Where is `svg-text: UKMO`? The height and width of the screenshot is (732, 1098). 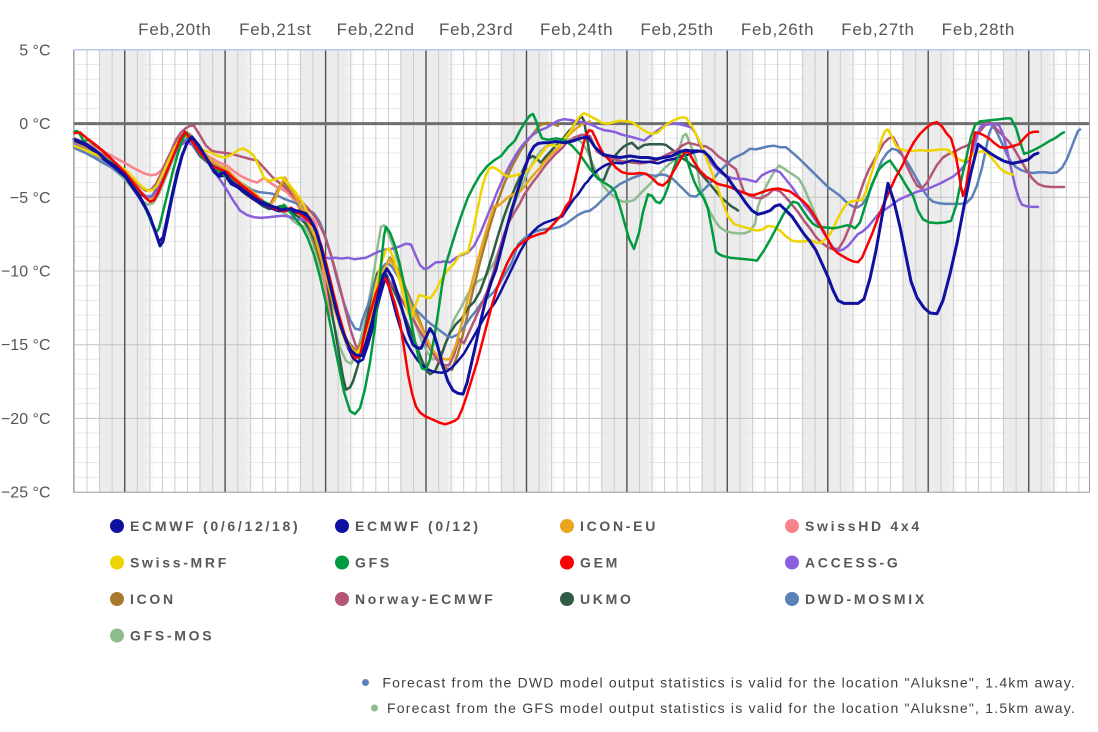 svg-text: UKMO is located at coordinates (607, 599).